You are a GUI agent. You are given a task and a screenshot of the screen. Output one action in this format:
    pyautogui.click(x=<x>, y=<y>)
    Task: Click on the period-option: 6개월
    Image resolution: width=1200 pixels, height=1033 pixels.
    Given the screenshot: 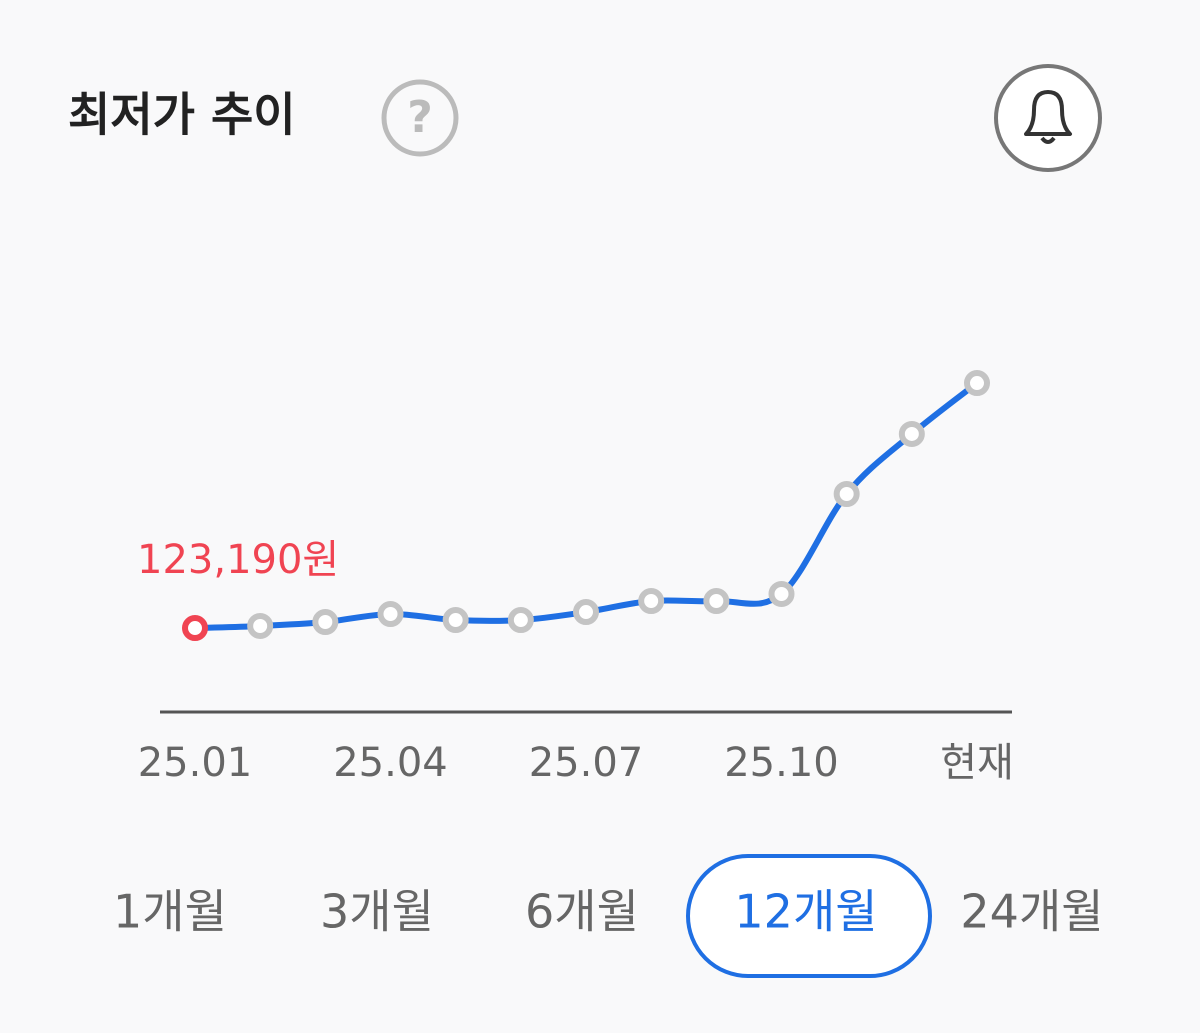 What is the action you would take?
    pyautogui.click(x=582, y=912)
    